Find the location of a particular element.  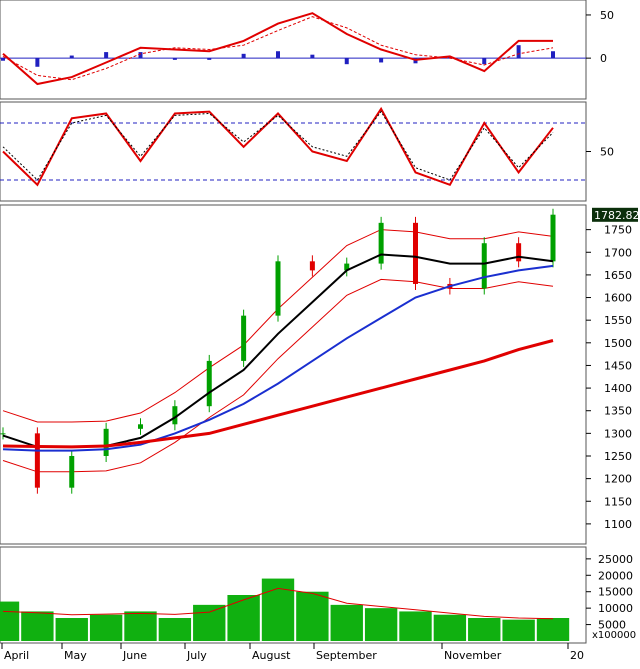

macd-line is located at coordinates (277, 49).